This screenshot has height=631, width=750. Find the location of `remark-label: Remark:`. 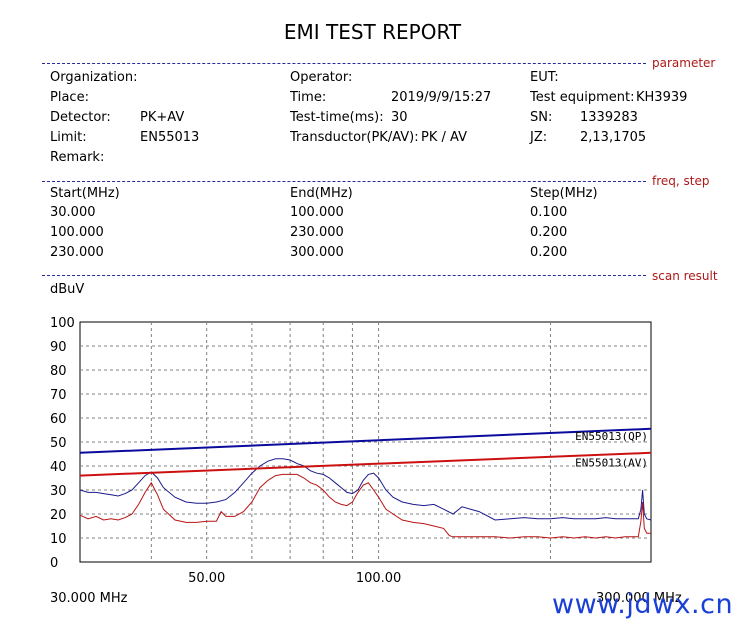

remark-label: Remark: is located at coordinates (77, 157).